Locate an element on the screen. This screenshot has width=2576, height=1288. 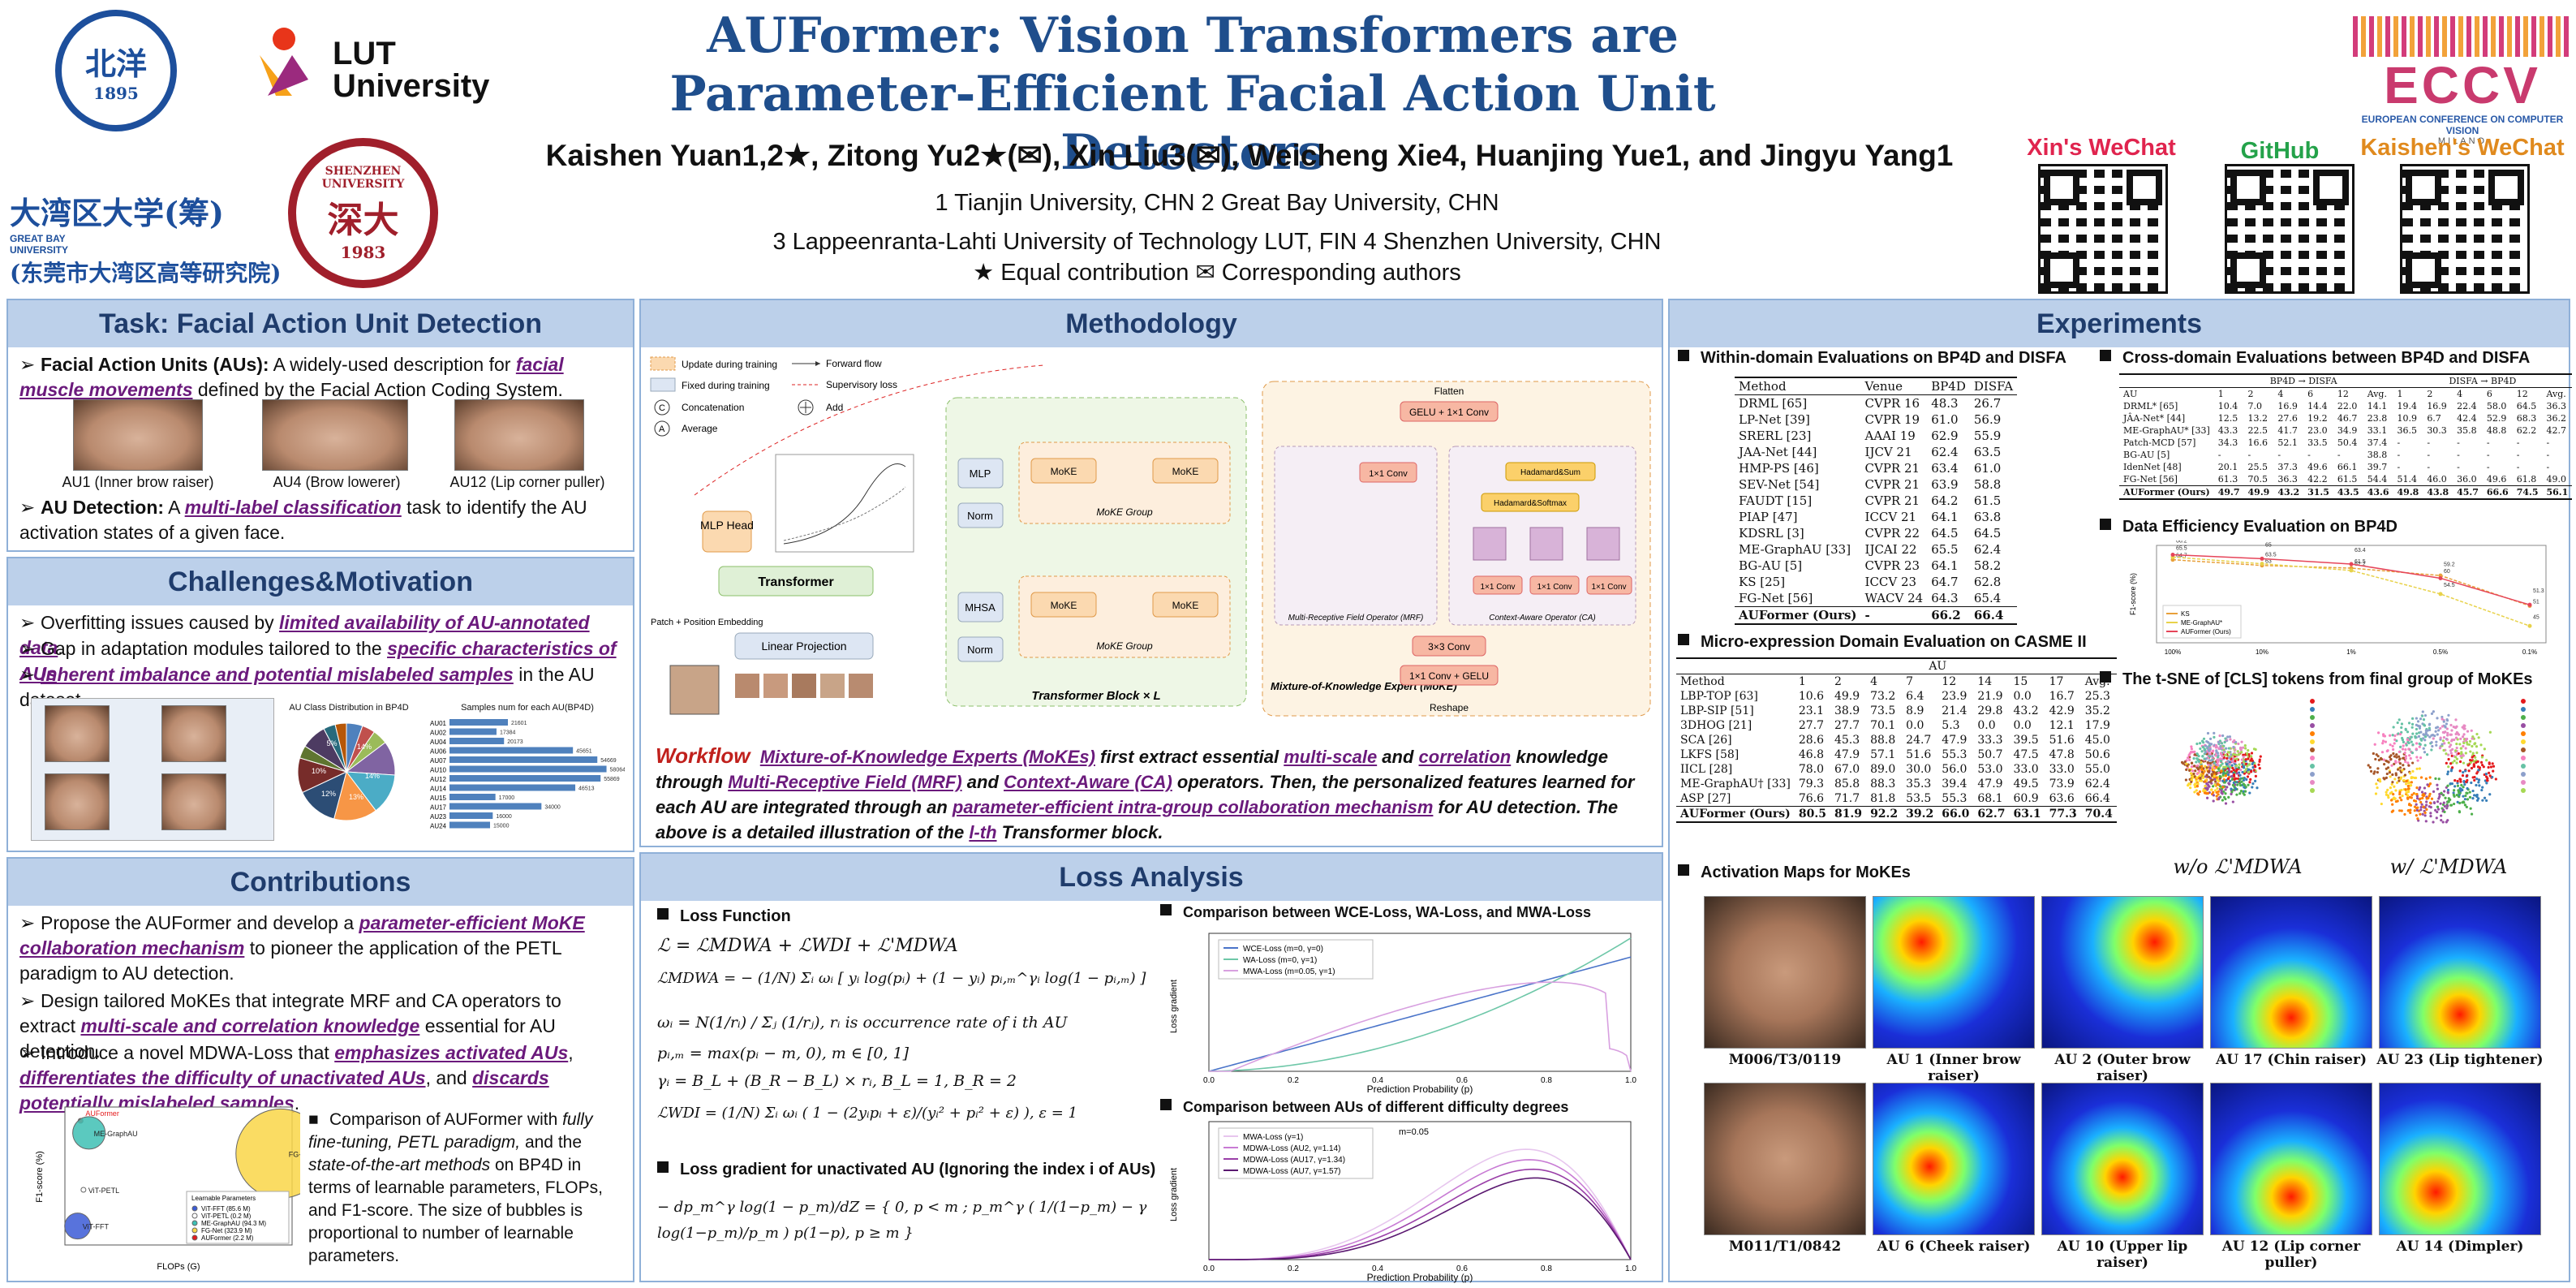
table-cell: 12 is located at coordinates (2522, 394).